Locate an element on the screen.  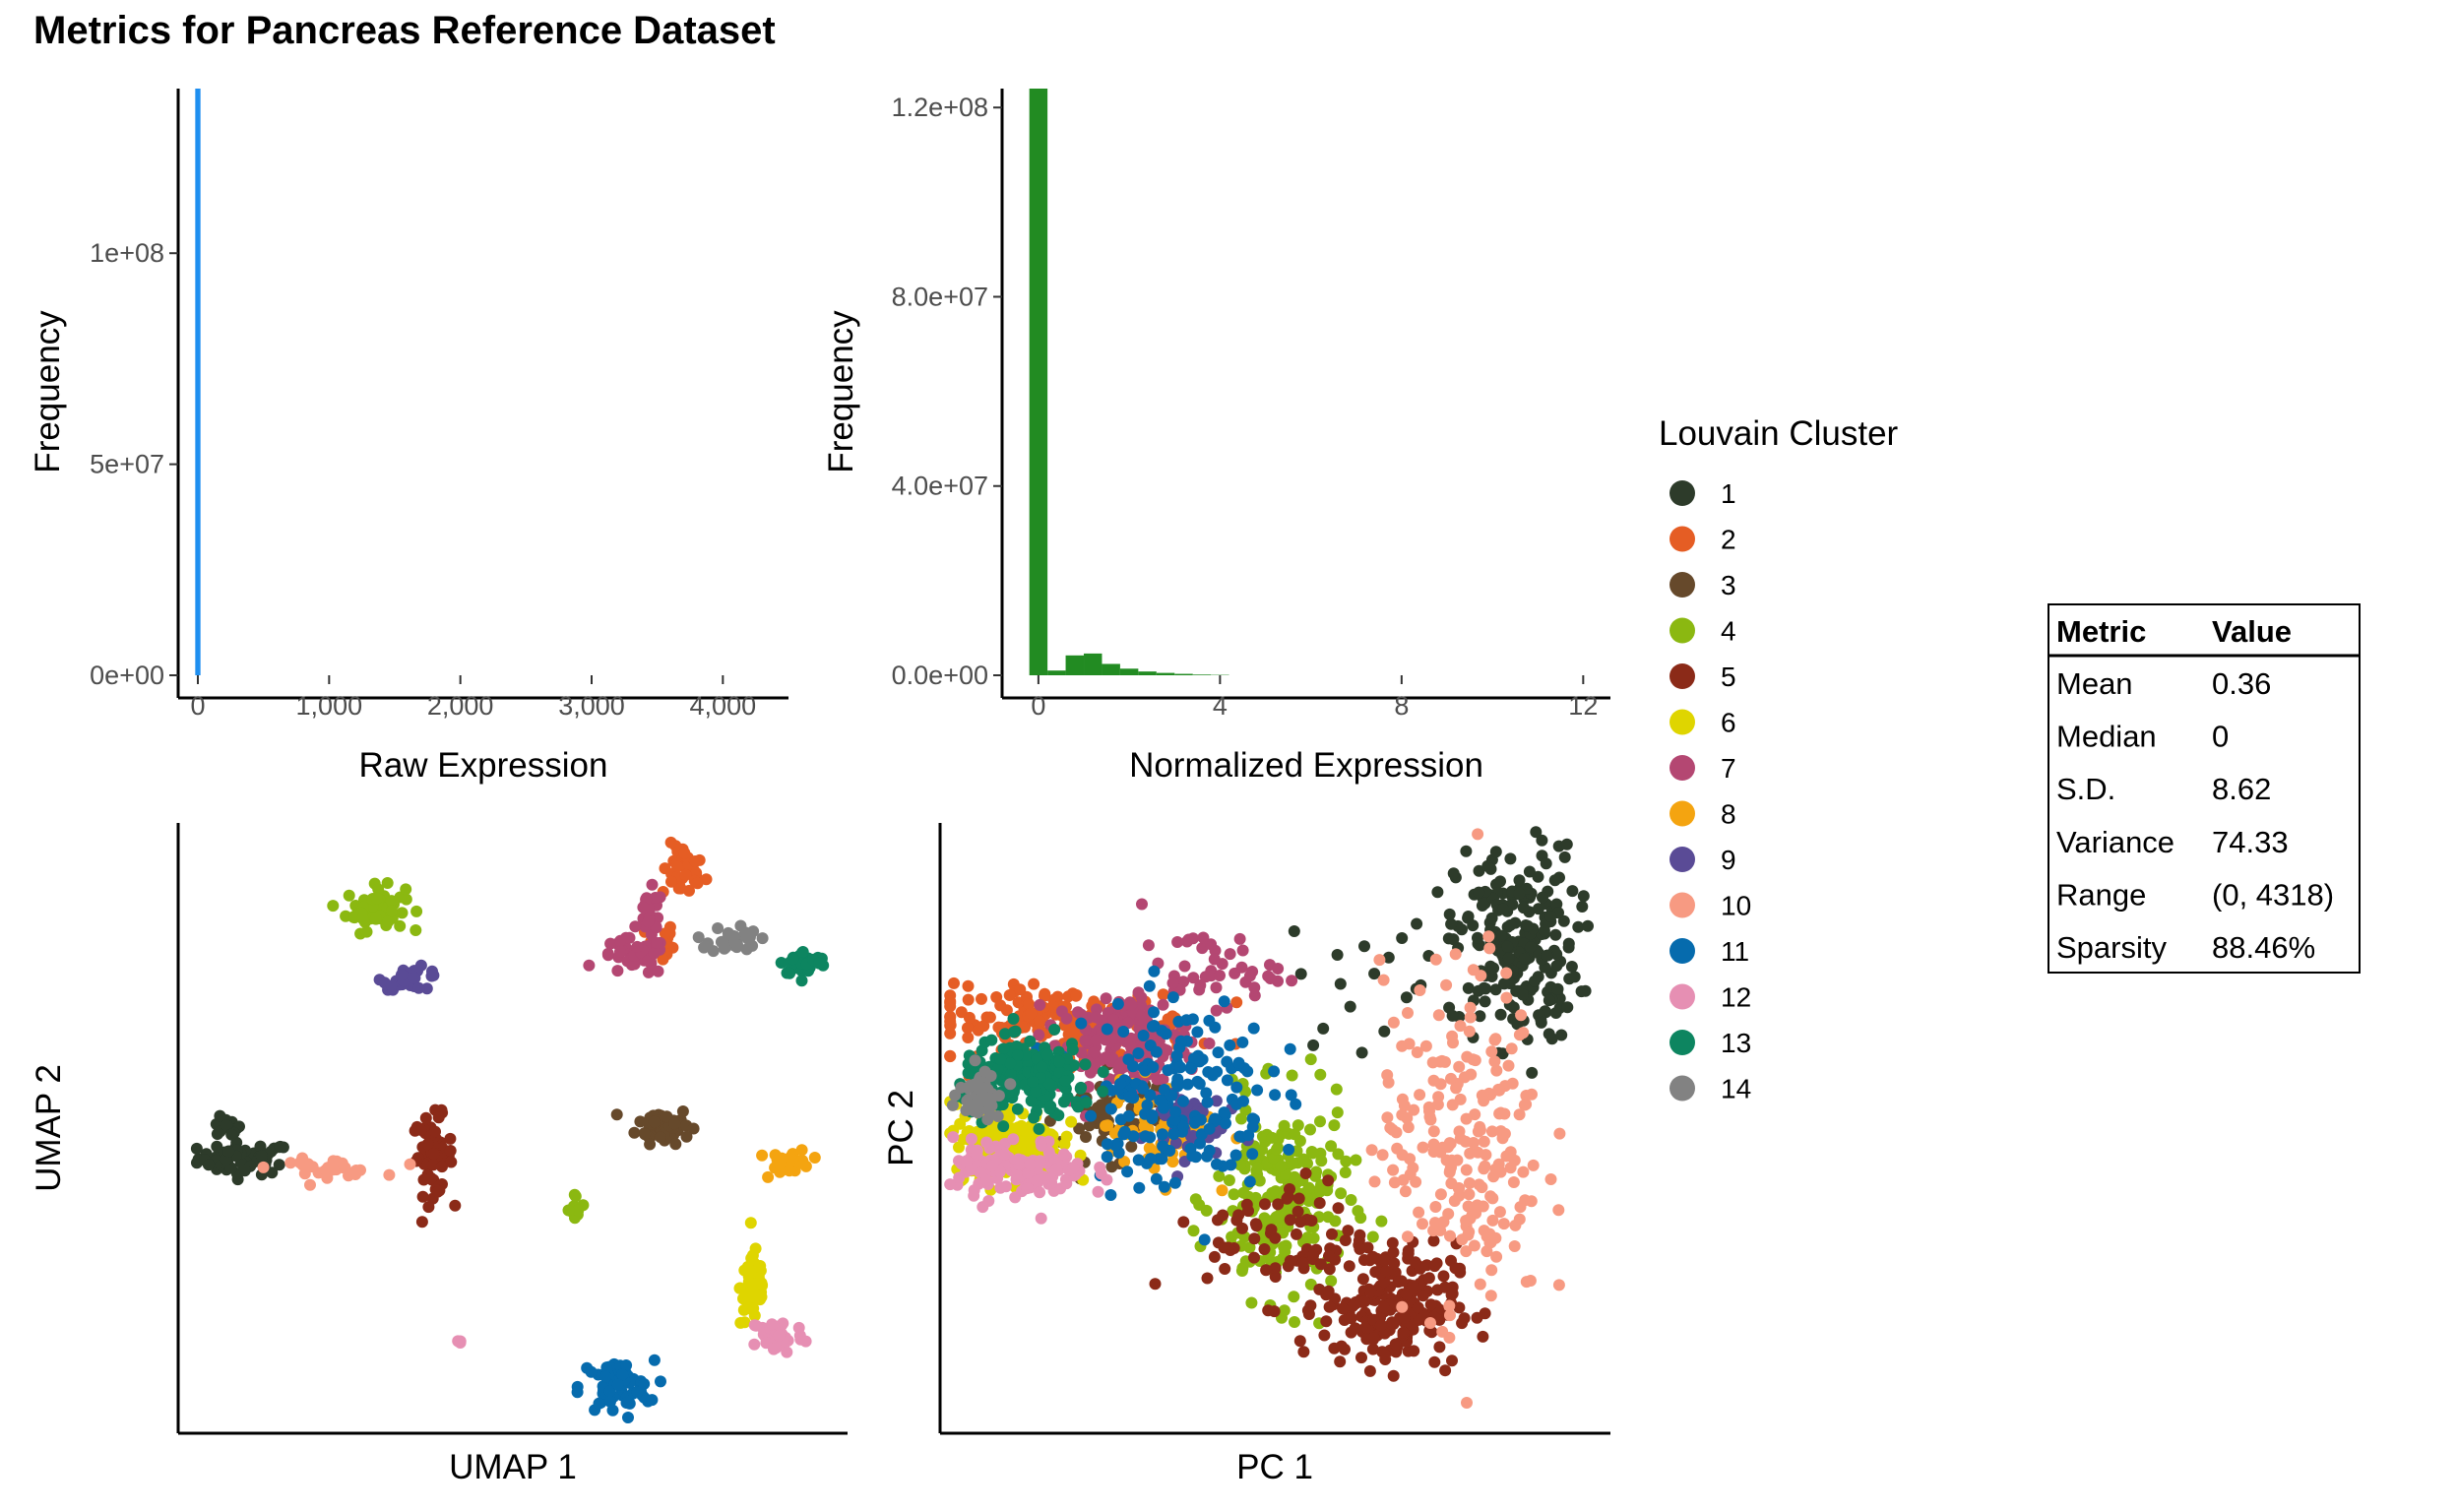
raw-histogram-ylabel: Frequency is located at coordinates (48, 391).